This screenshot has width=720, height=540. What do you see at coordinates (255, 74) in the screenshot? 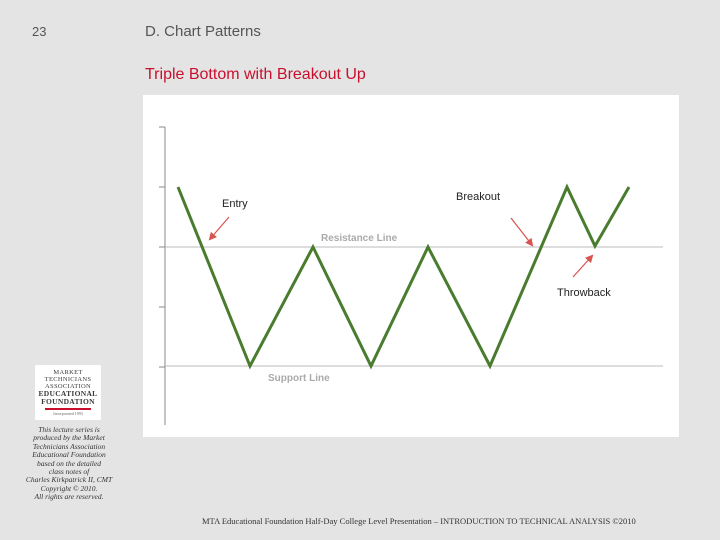
I see `slide-title: Triple Bottom with Breakout Up` at bounding box center [255, 74].